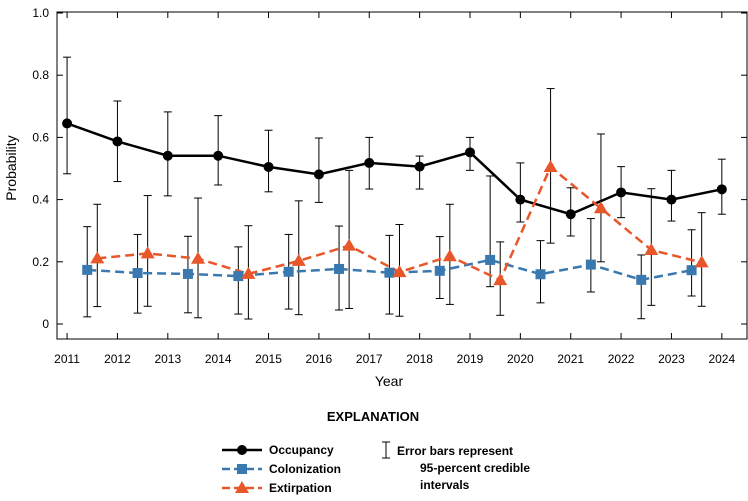 The width and height of the screenshot is (748, 501). I want to click on x-tick-label: 2016, so click(319, 359).